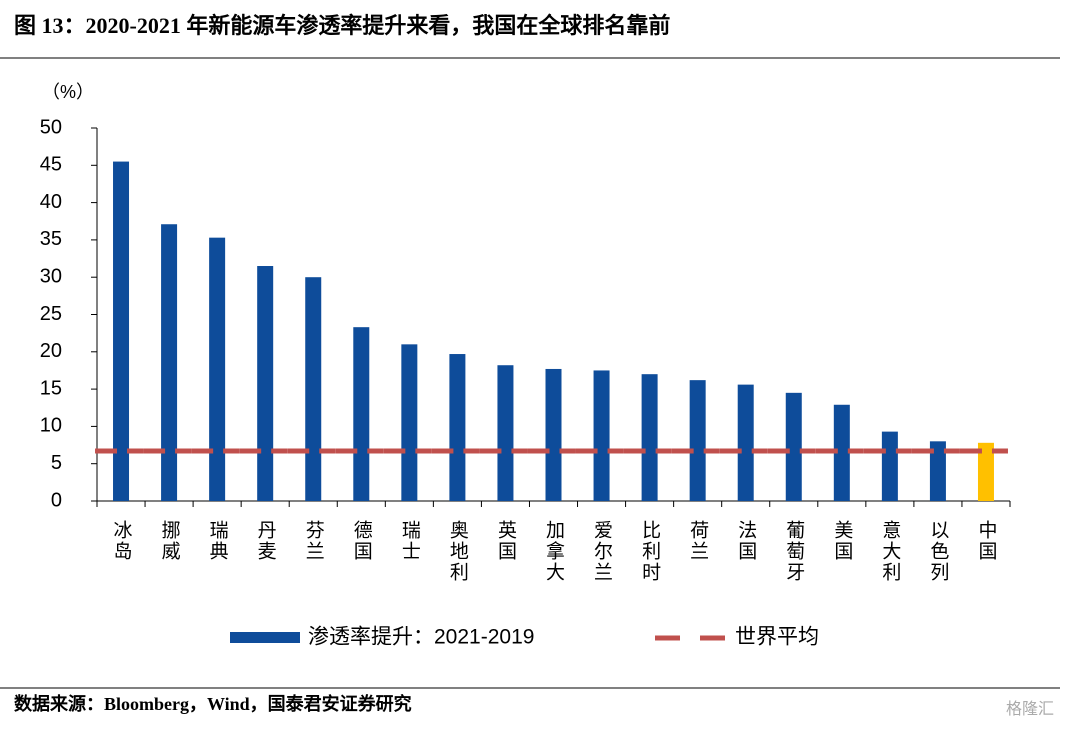 The image size is (1080, 731). What do you see at coordinates (506, 541) in the screenshot?
I see `x-tick-label: 英国` at bounding box center [506, 541].